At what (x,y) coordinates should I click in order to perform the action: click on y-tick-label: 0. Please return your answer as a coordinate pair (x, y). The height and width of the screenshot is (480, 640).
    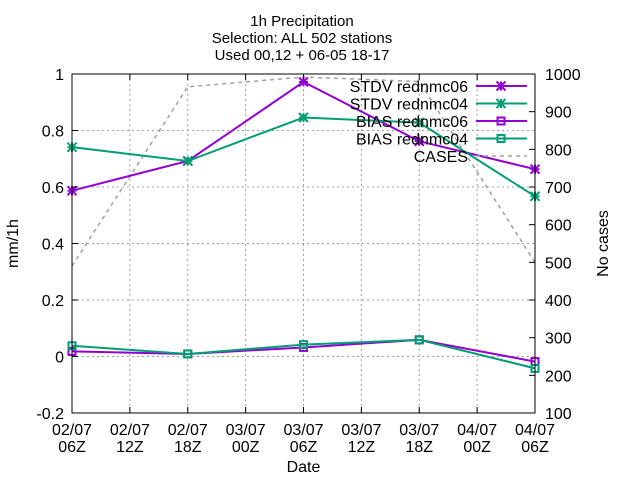
    Looking at the image, I should click on (59, 358).